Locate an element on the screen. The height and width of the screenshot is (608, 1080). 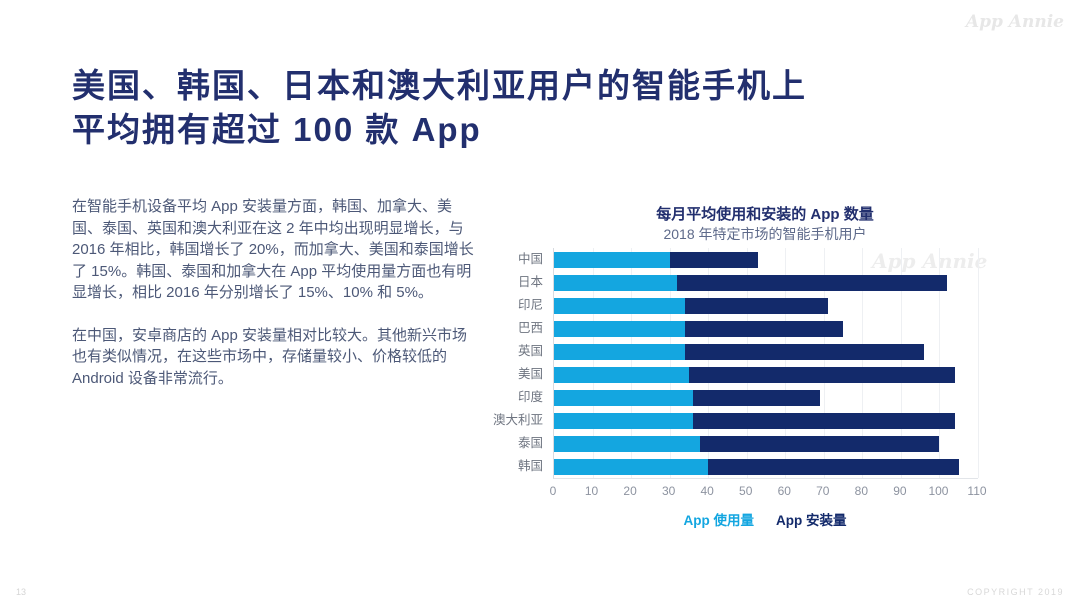
x-tick-label: 60 is located at coordinates (784, 491).